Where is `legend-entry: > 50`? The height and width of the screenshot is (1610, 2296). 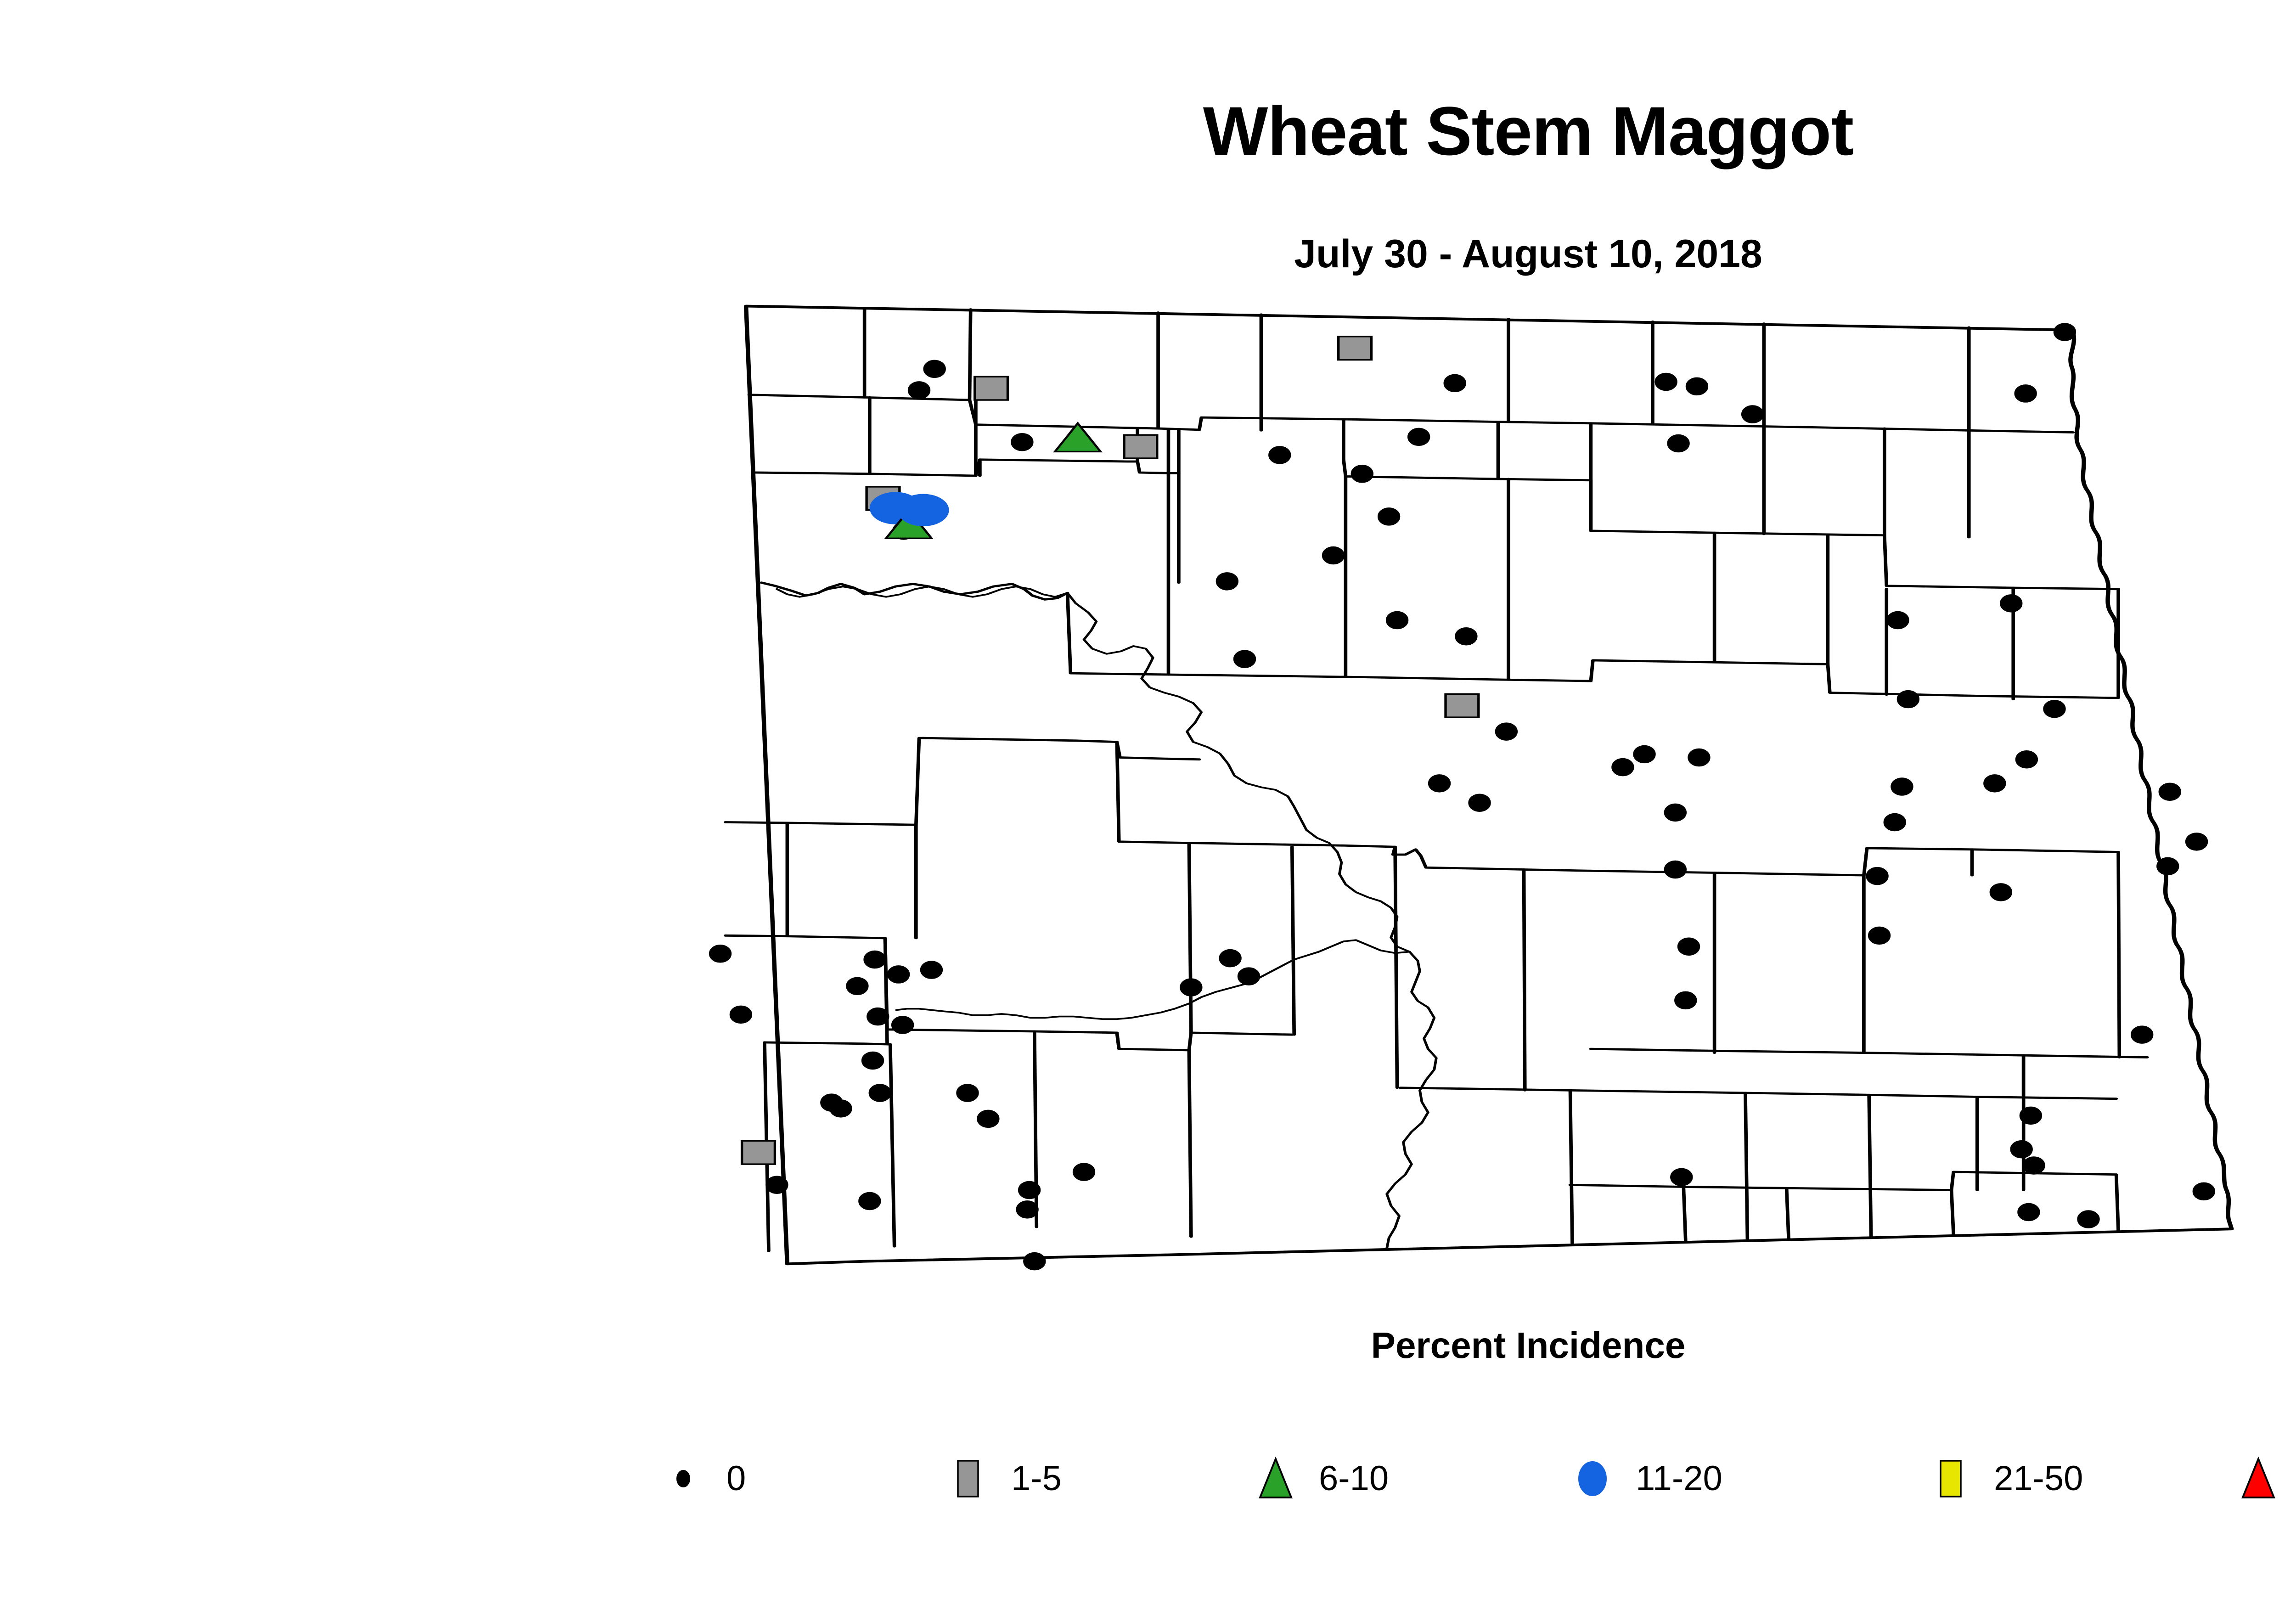 legend-entry: > 50 is located at coordinates (2266, 1479).